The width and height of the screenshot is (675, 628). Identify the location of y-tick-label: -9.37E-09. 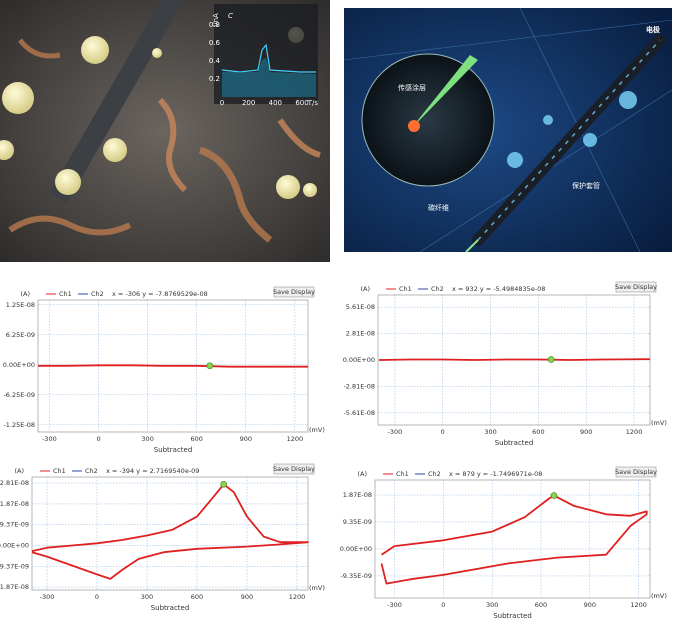
(14, 566).